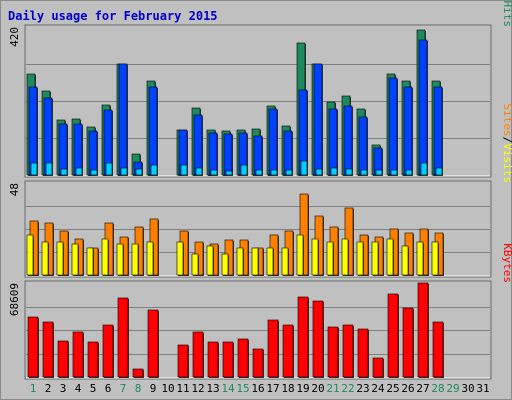  I want to click on day-label: 16, so click(257, 388).